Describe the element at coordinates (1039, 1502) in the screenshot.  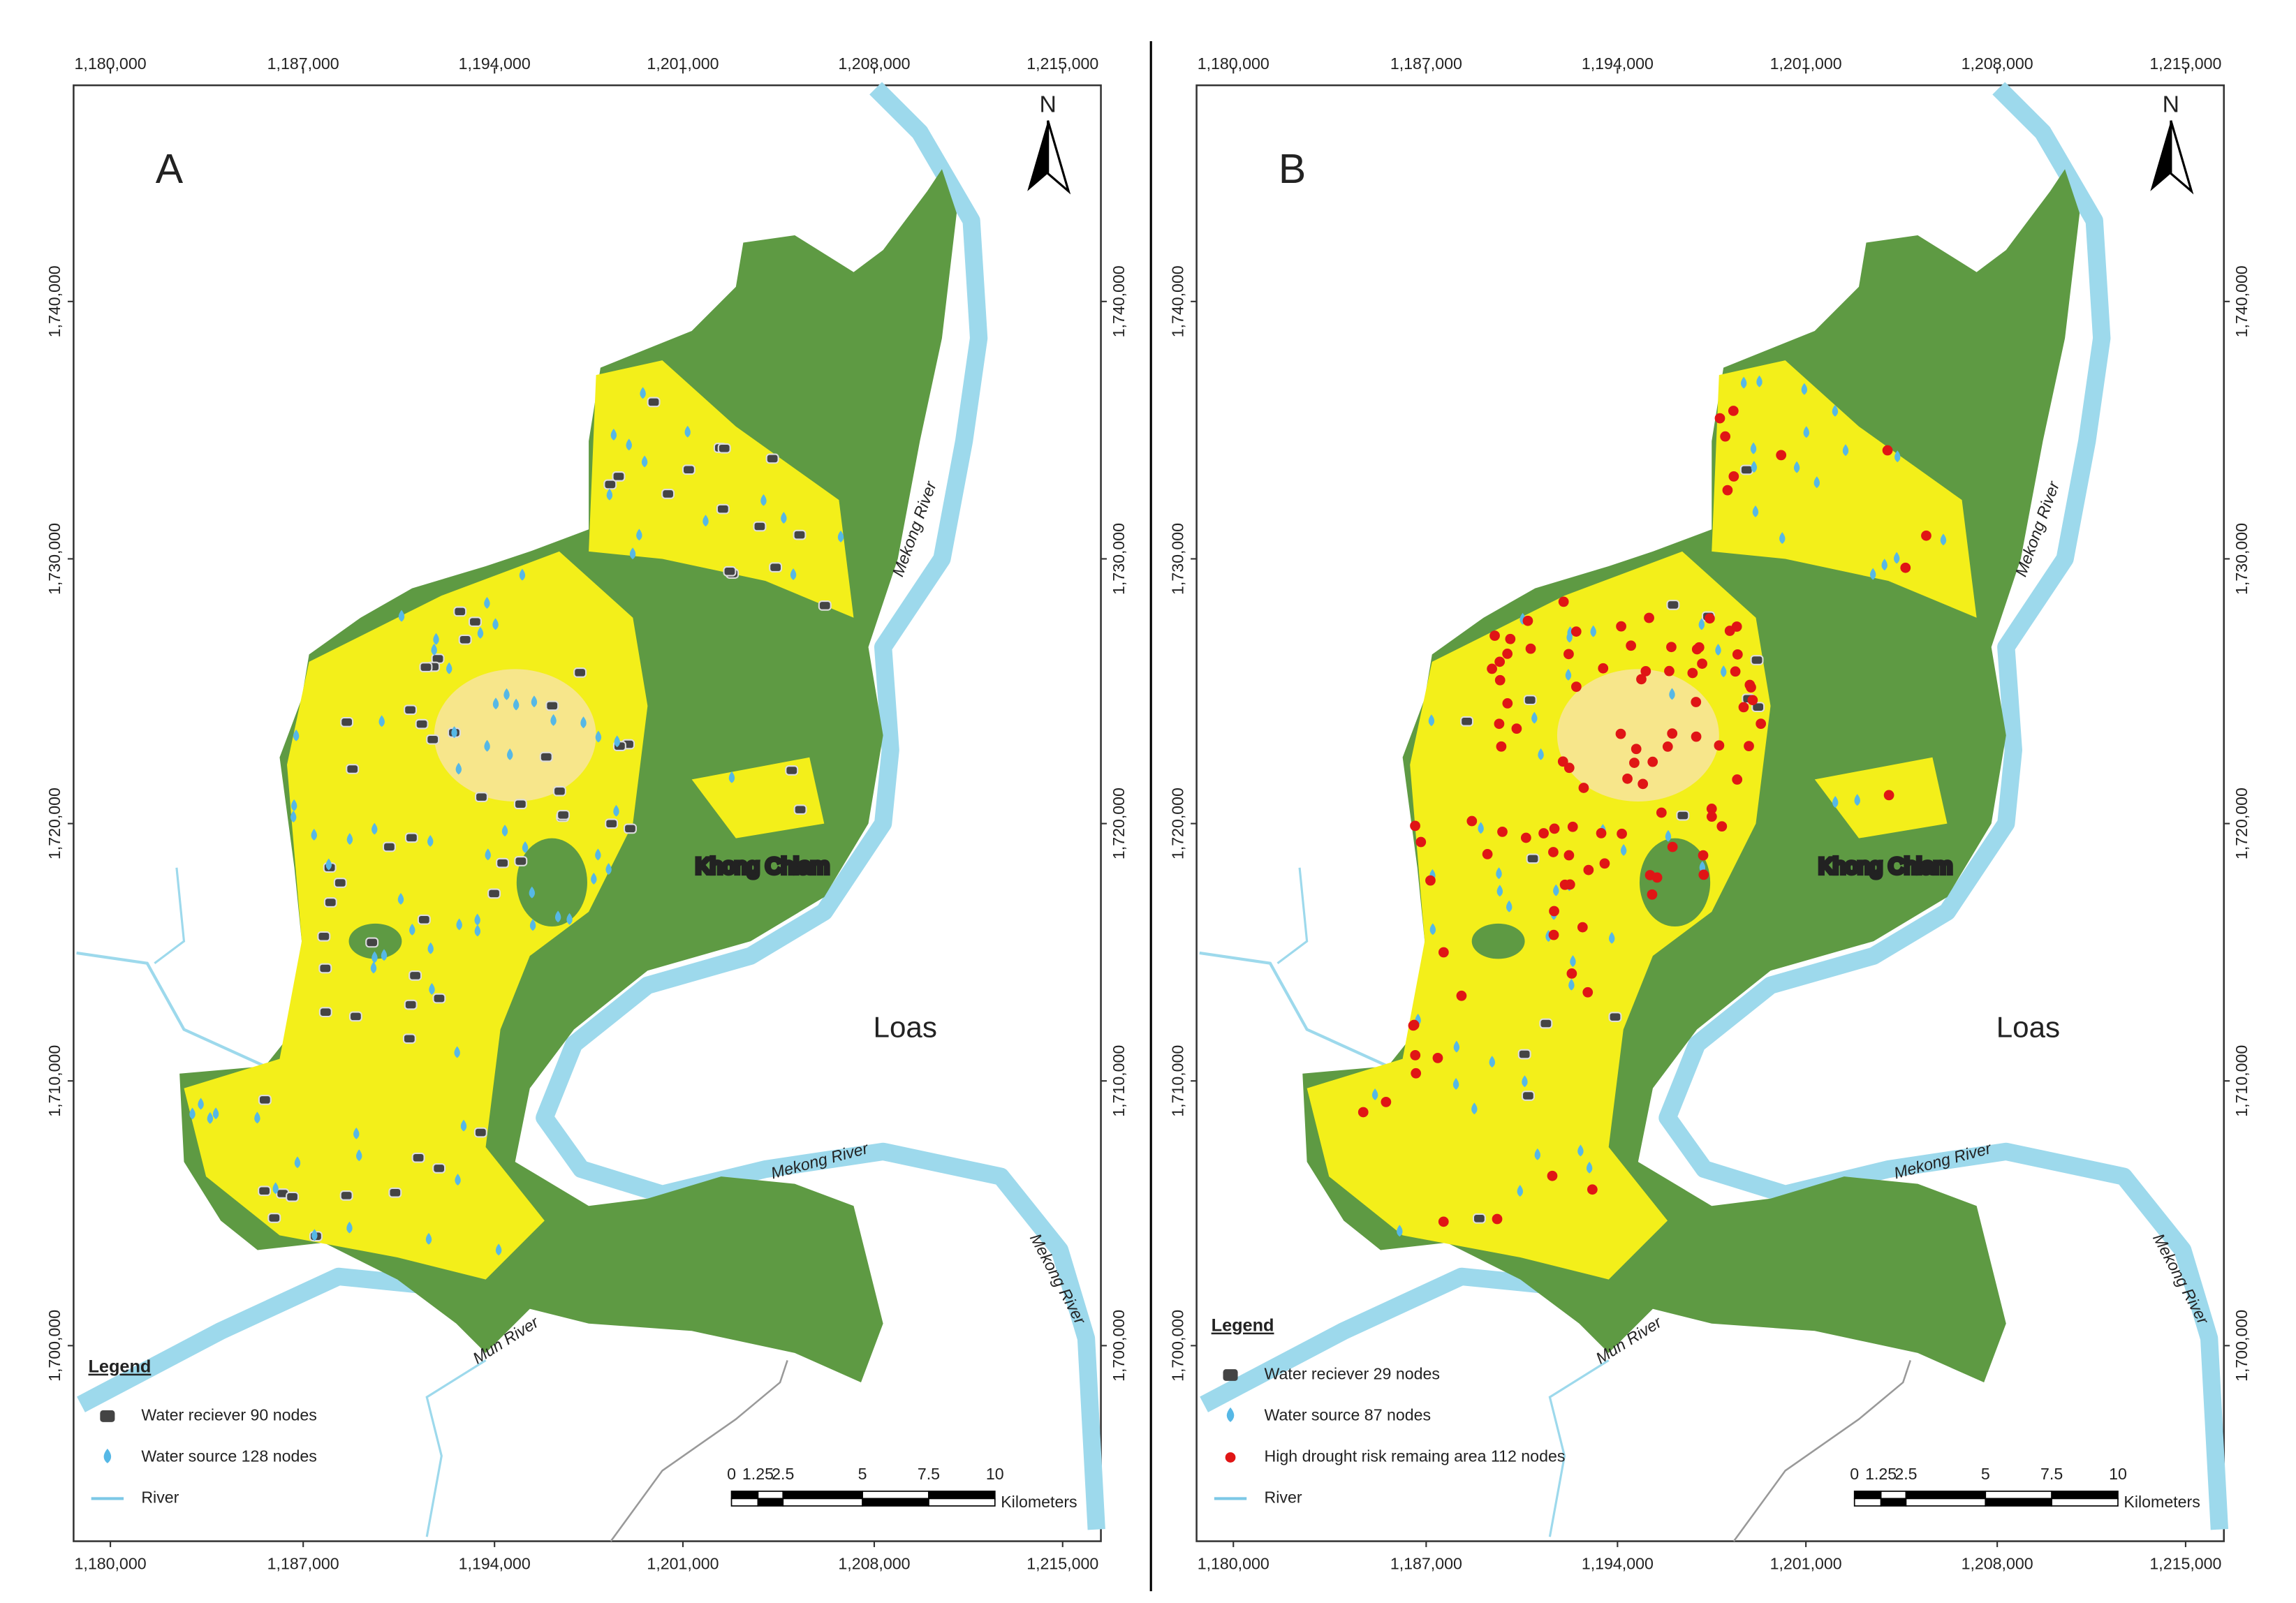
I see `scale-unit: Kilometers` at that location.